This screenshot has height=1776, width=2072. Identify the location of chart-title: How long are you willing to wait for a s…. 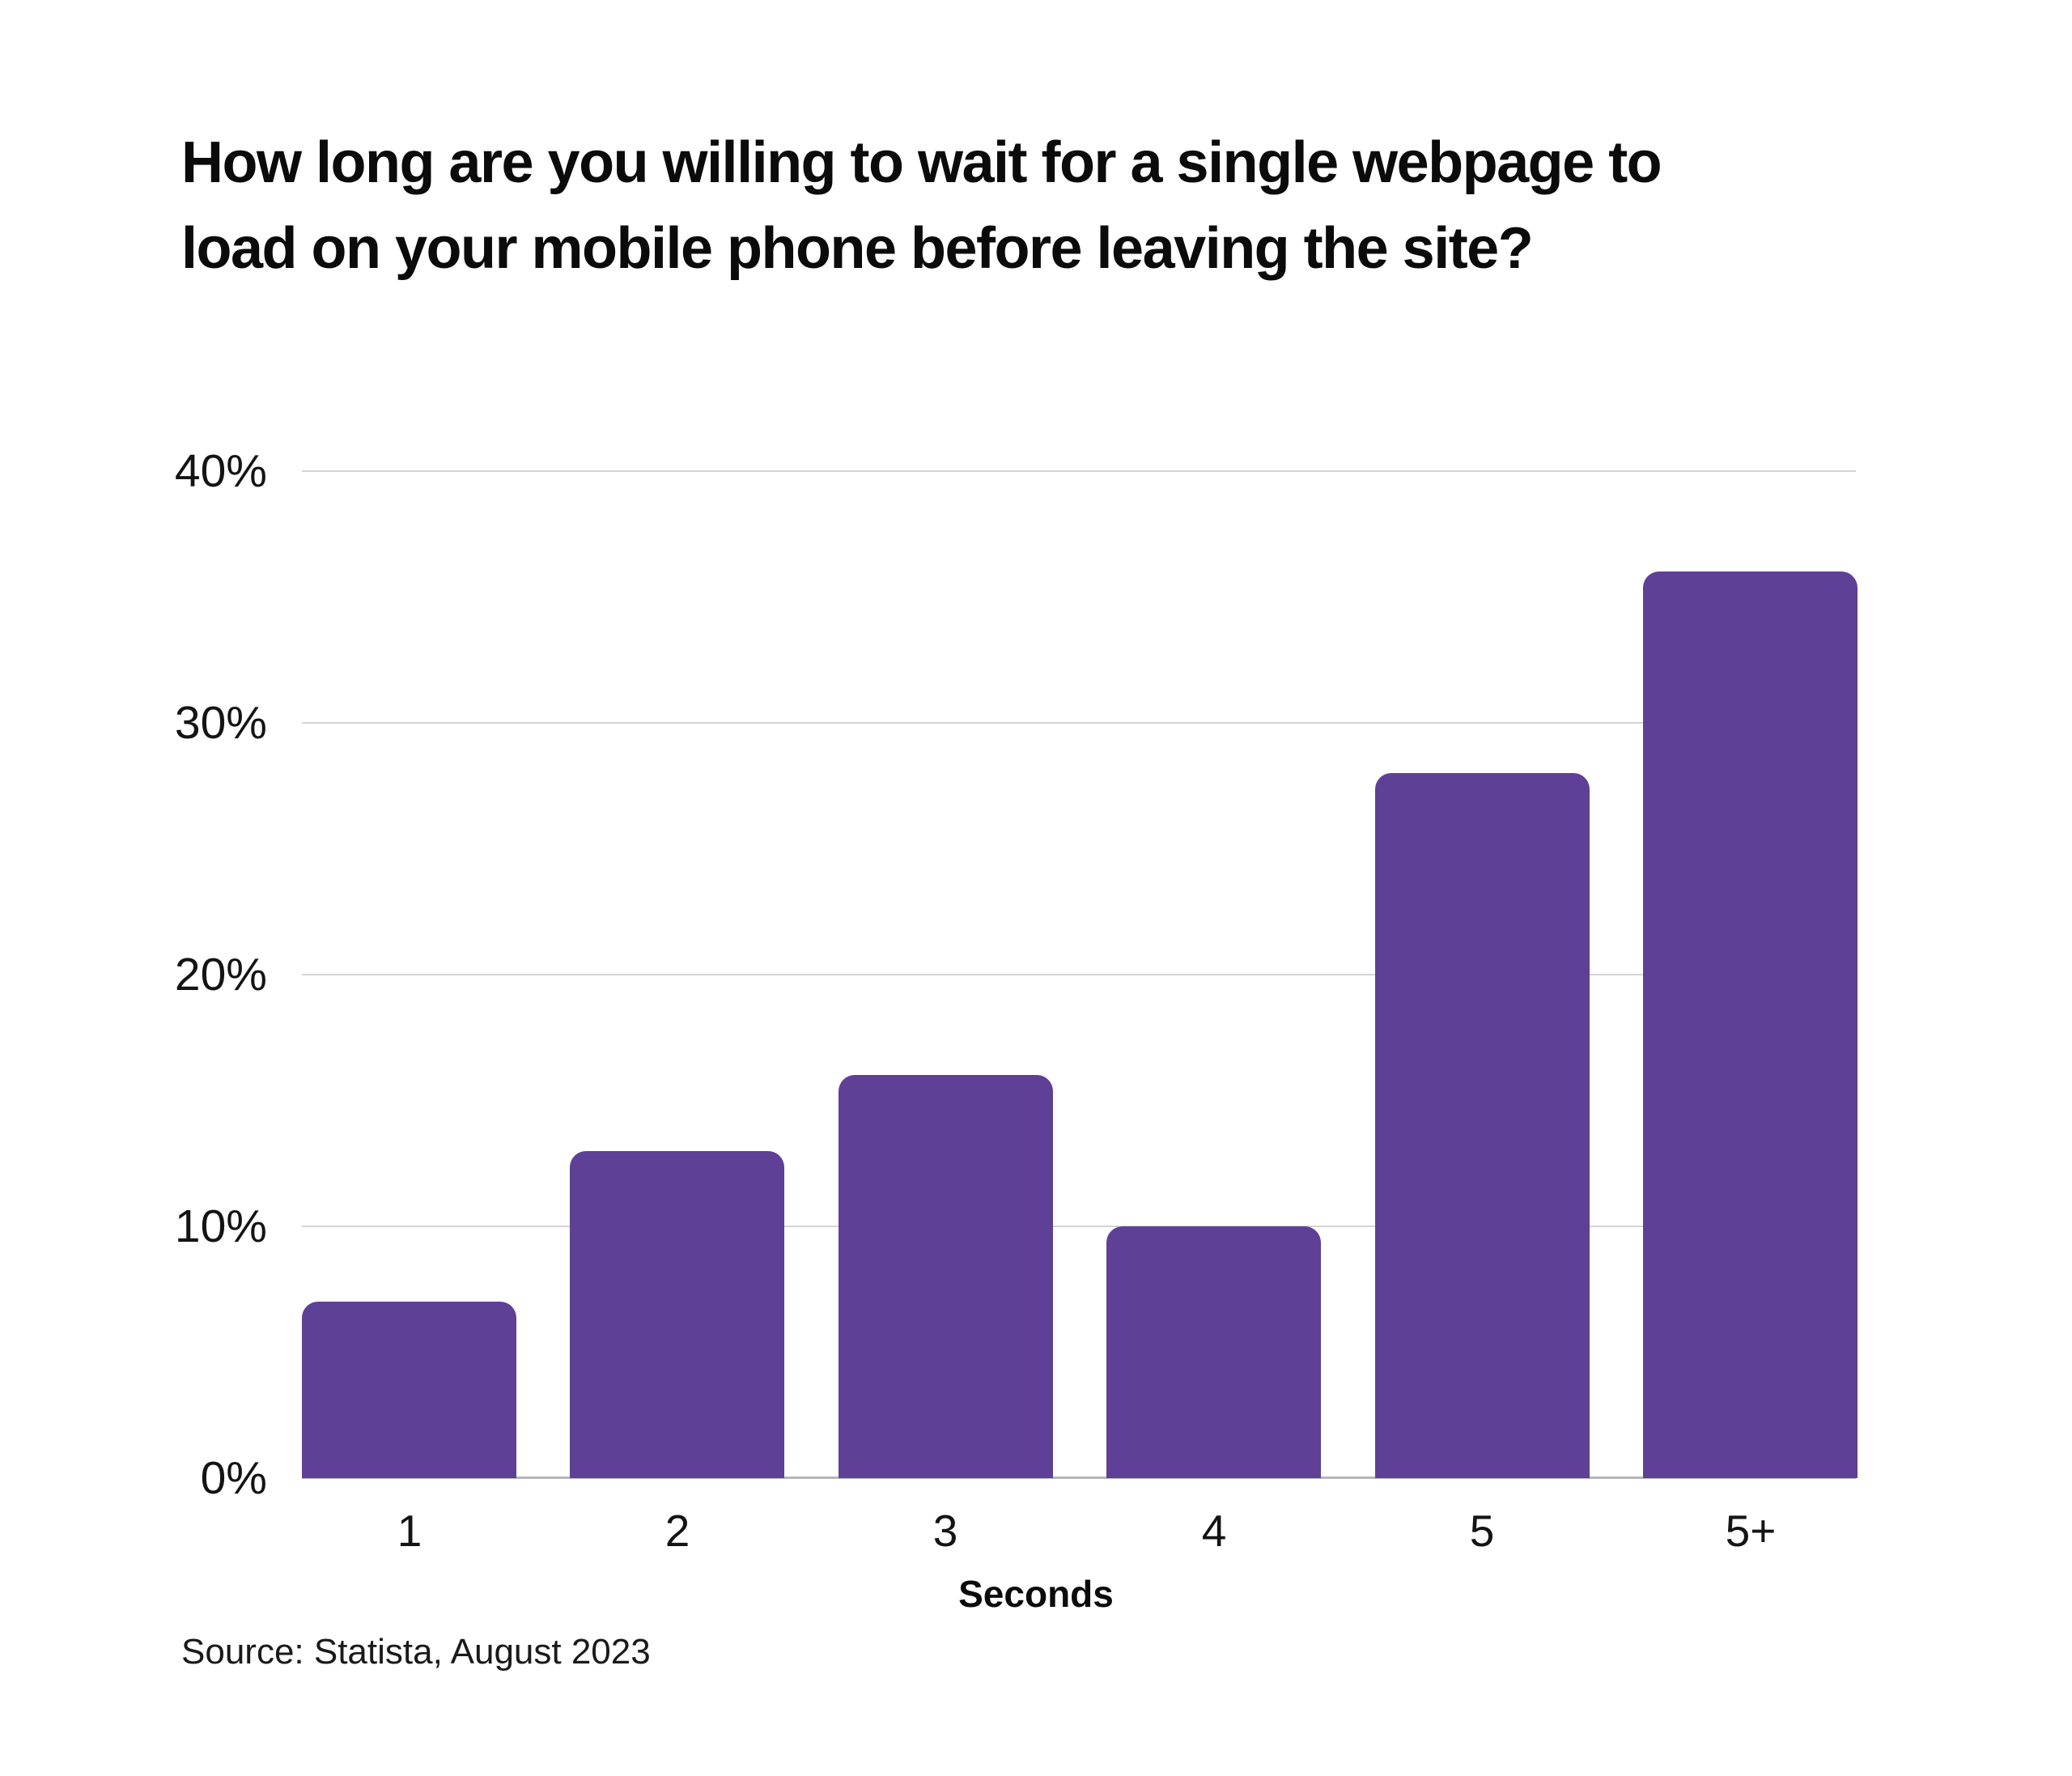
(1071, 205).